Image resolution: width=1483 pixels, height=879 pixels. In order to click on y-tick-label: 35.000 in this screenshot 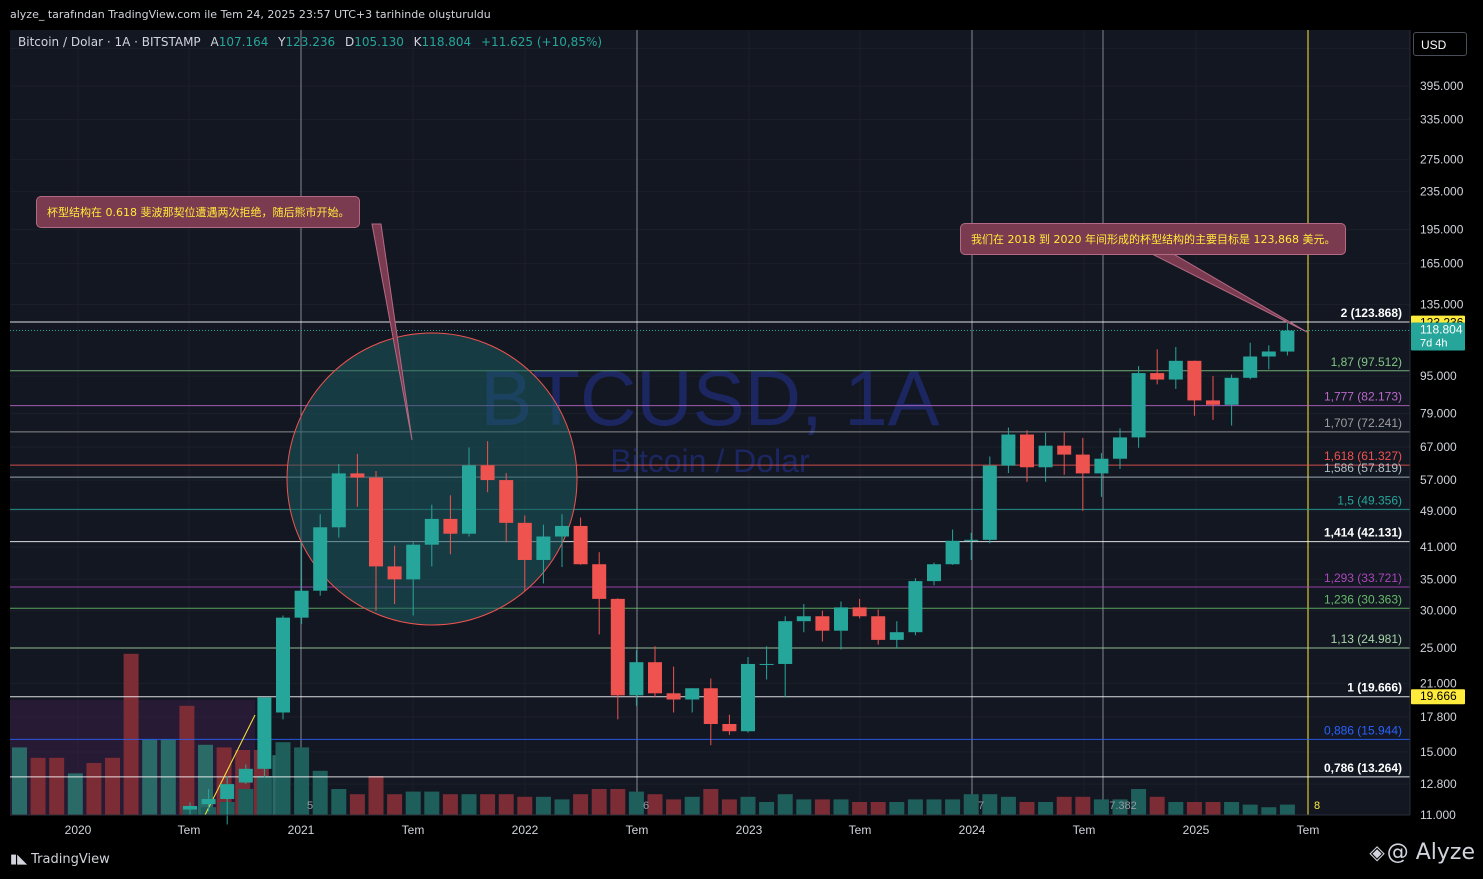, I will do `click(1438, 579)`.